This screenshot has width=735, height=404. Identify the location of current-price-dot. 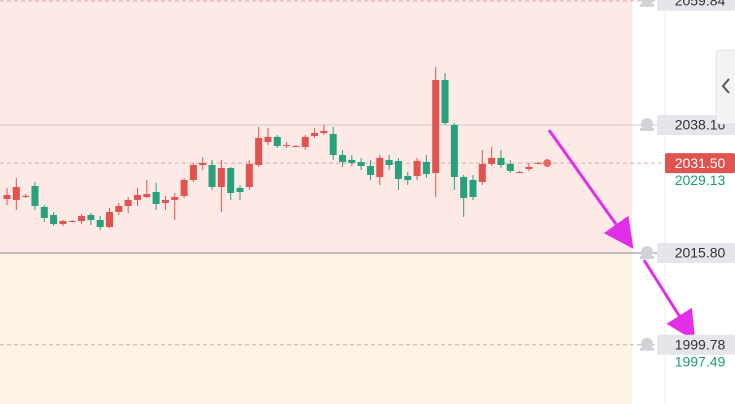
(547, 163).